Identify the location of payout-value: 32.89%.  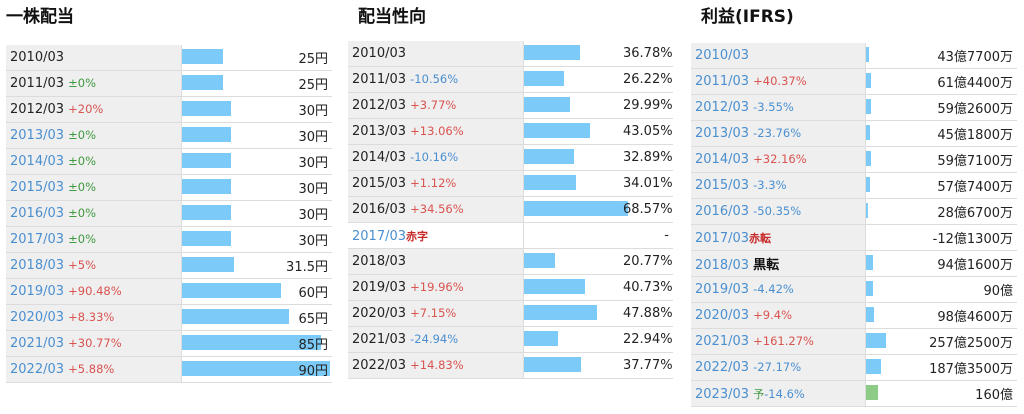
(648, 157).